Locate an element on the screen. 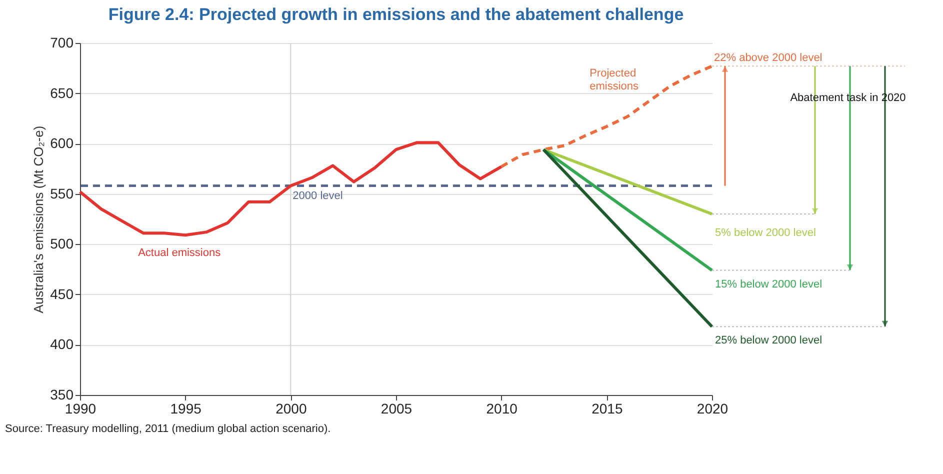 This screenshot has height=474, width=943. series-label: 15% below 2000 level is located at coordinates (768, 284).